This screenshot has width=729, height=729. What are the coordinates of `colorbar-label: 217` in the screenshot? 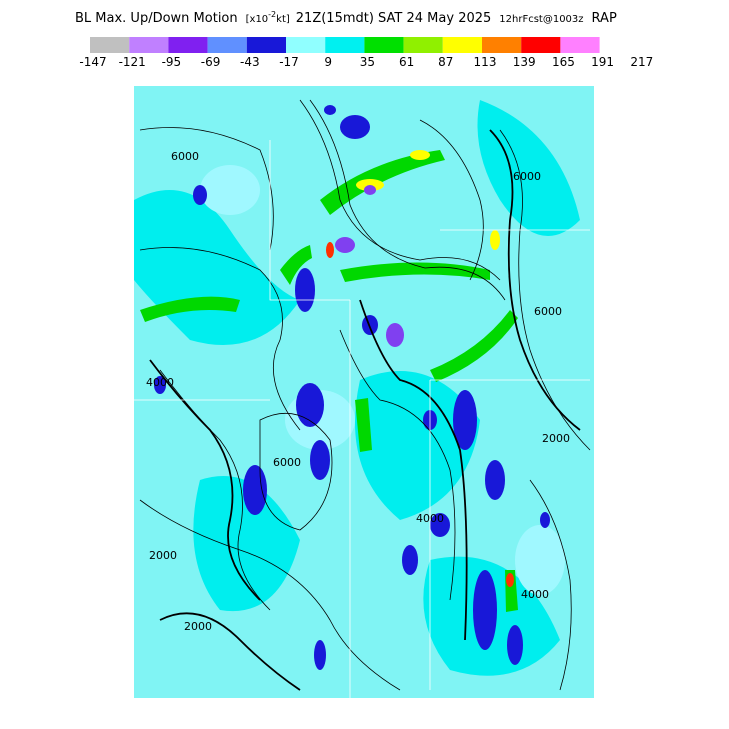 It's located at (641, 62).